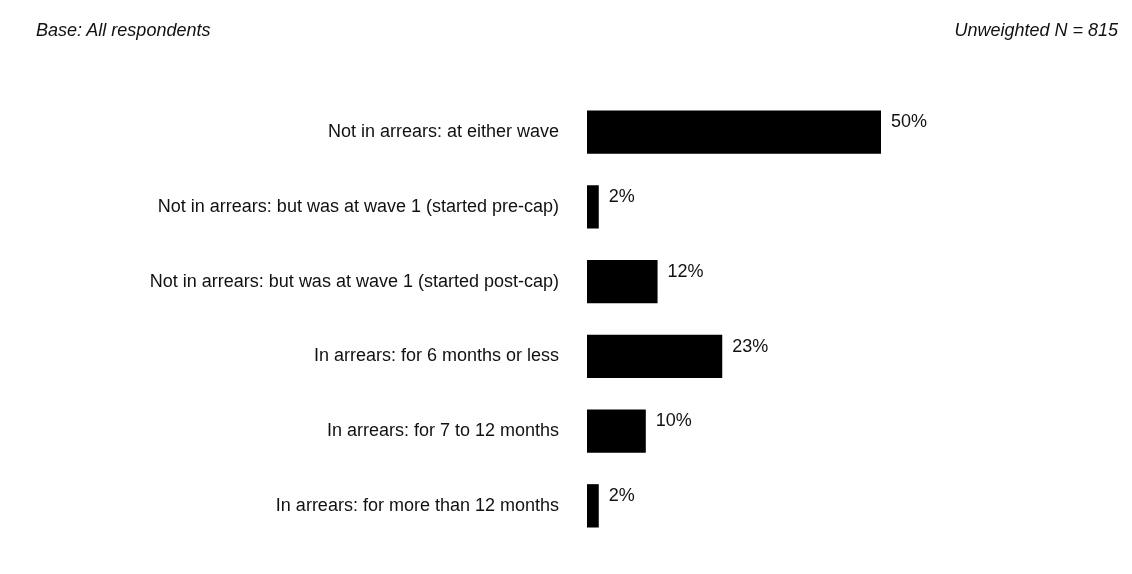 The height and width of the screenshot is (574, 1132). I want to click on y-tick-label: In arrears: for 6 months or less, so click(436, 355).